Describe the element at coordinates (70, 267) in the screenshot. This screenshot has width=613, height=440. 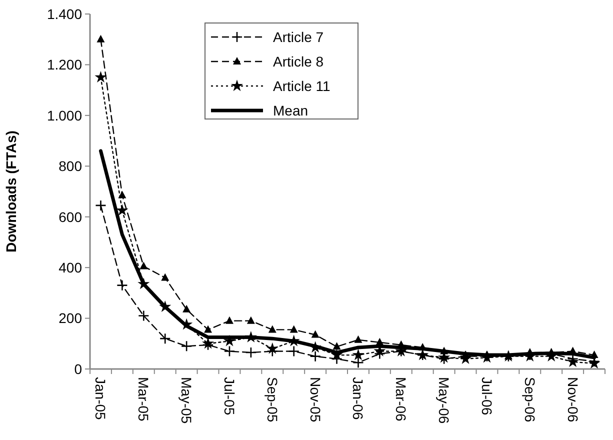
I see `y-tick-label: 400` at that location.